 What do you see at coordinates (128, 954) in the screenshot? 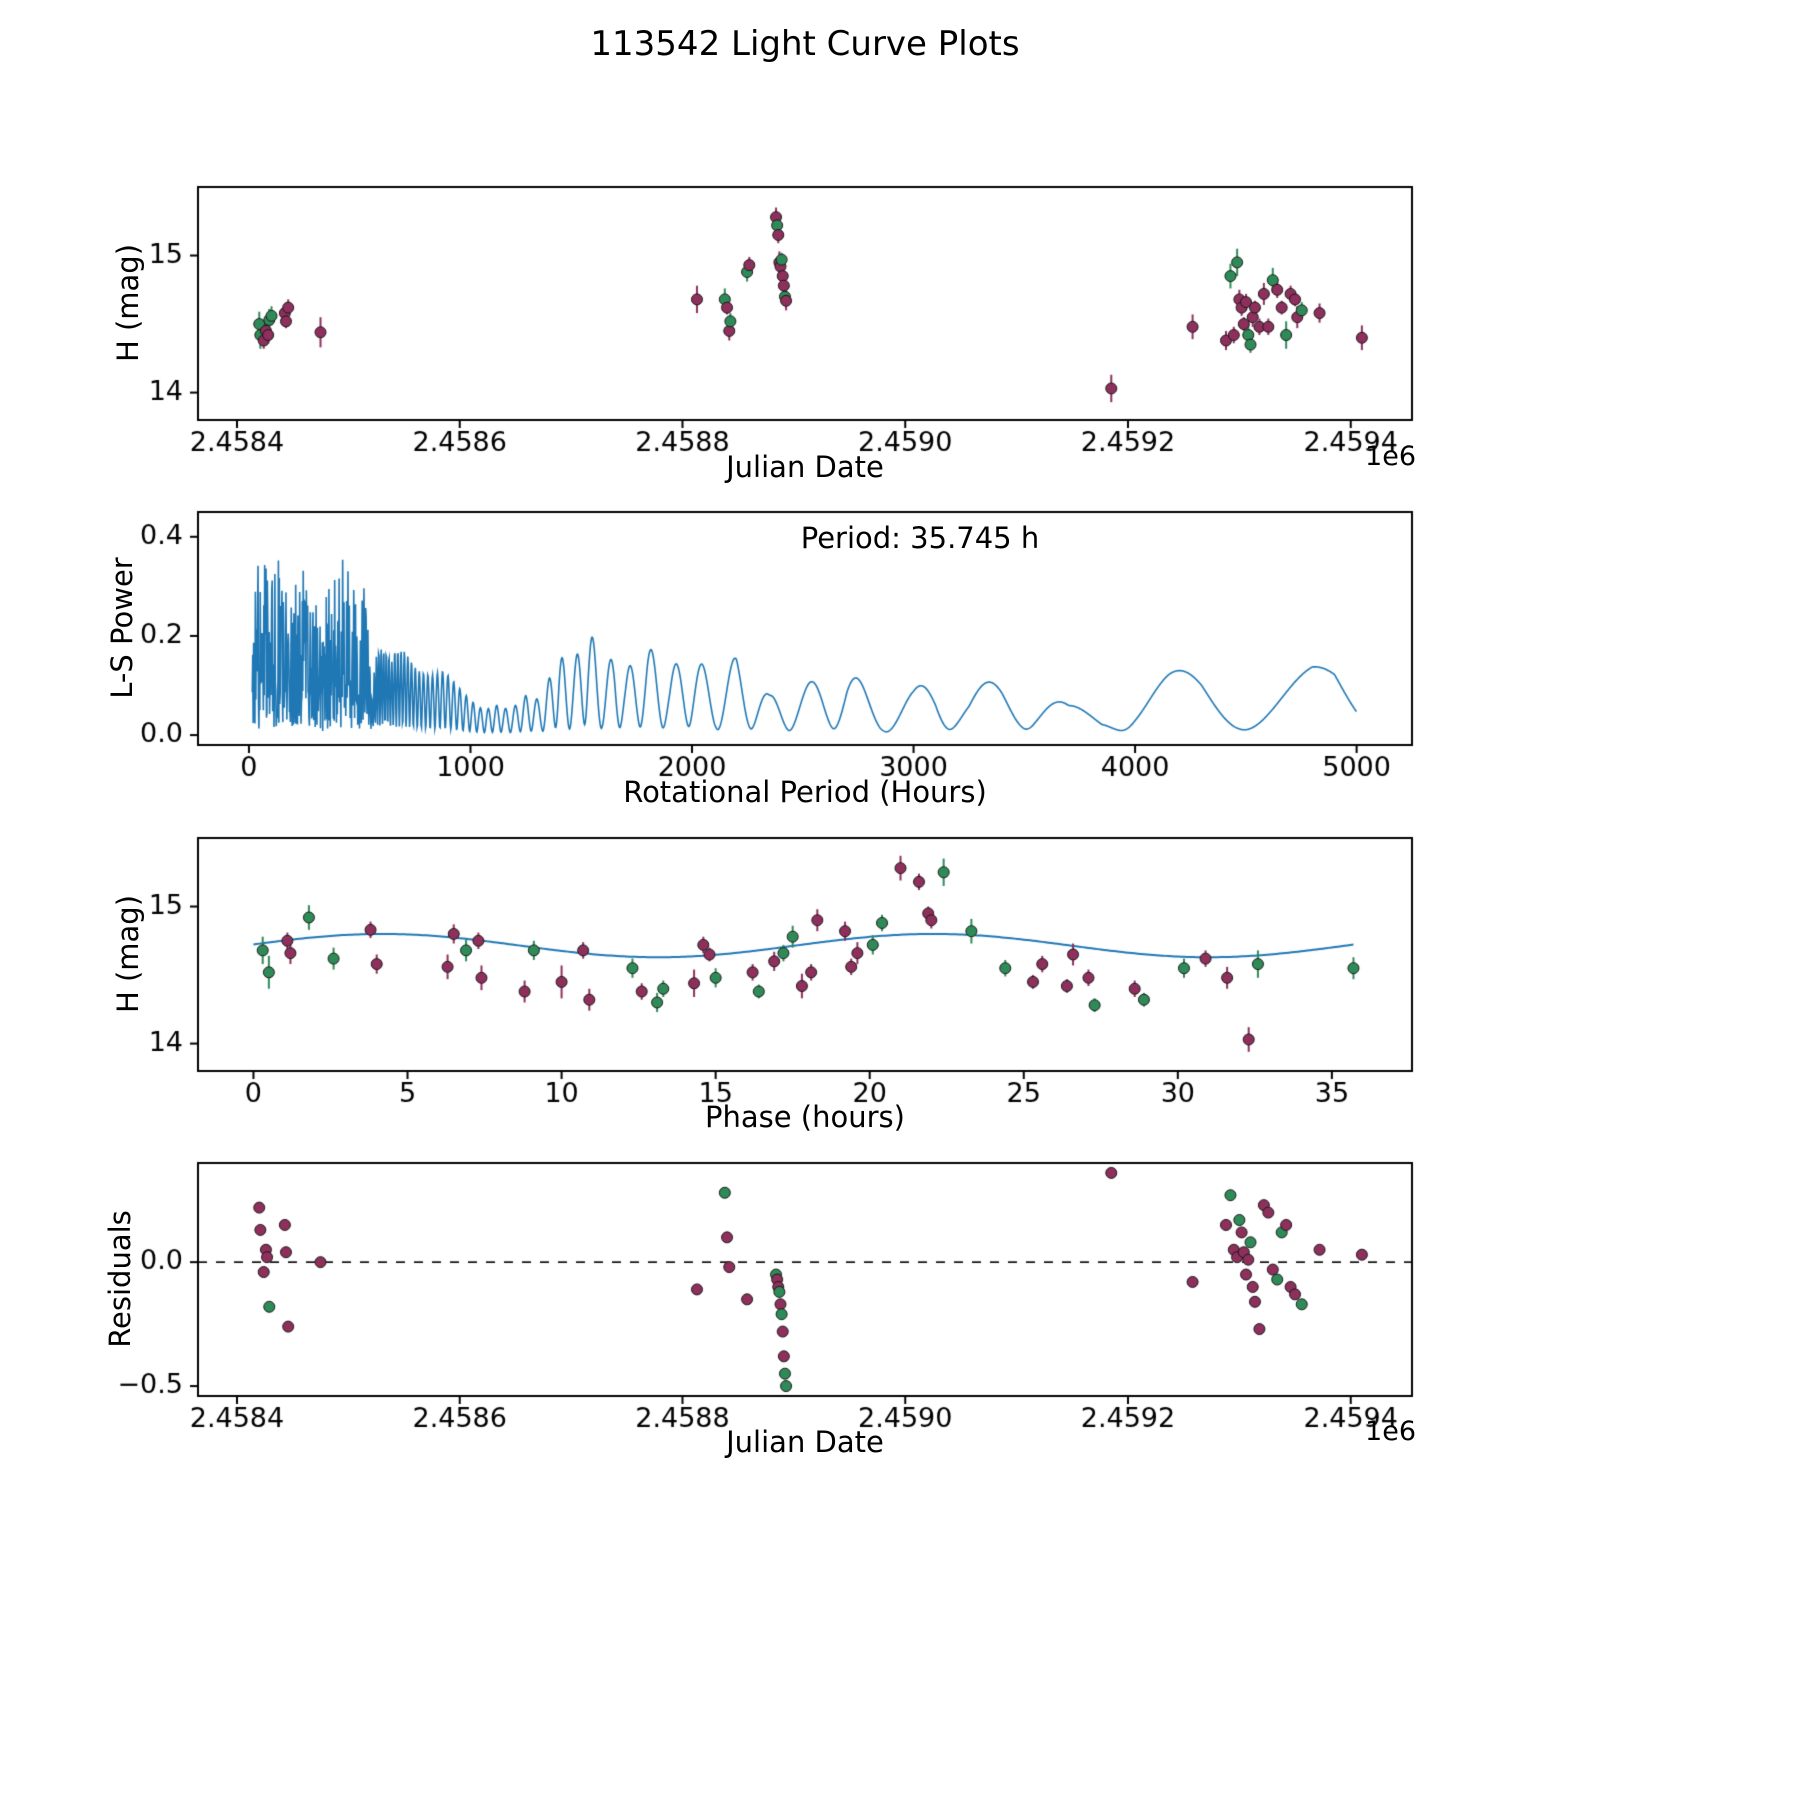
I see `y-axis-label-h-mag-phase: H (mag)` at bounding box center [128, 954].